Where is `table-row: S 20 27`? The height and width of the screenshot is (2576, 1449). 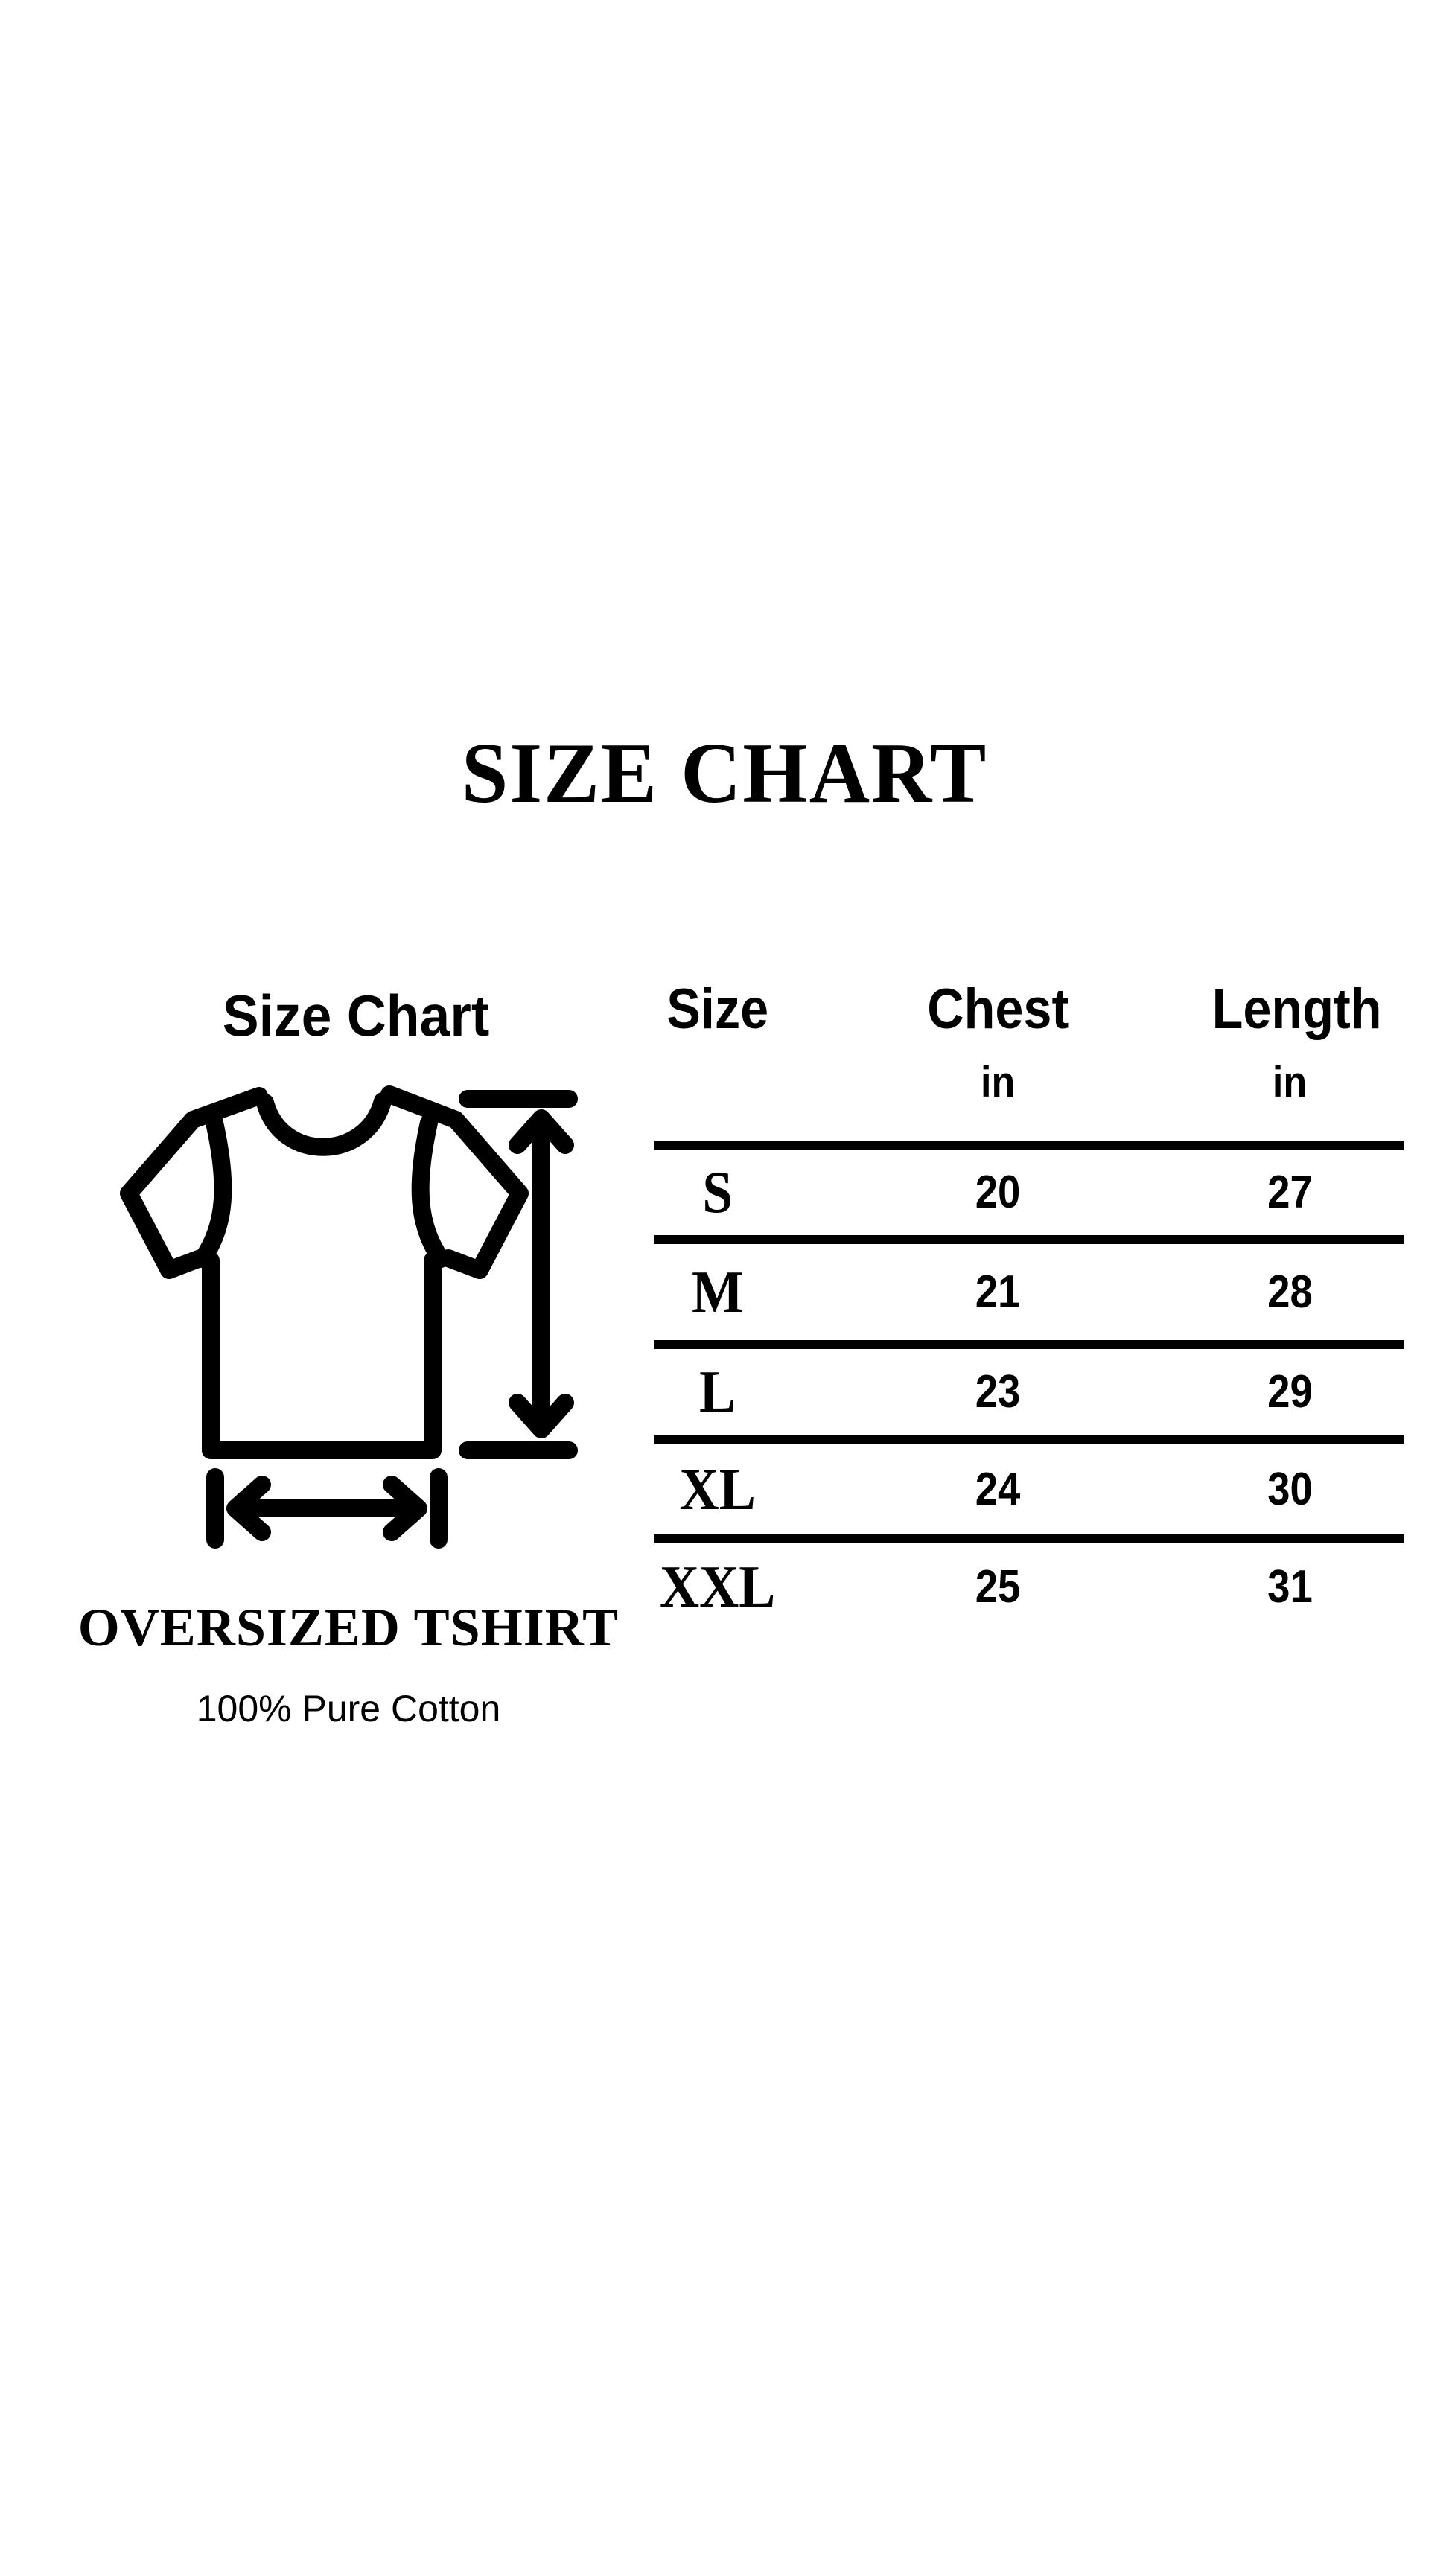 table-row: S 20 27 is located at coordinates (1029, 1188).